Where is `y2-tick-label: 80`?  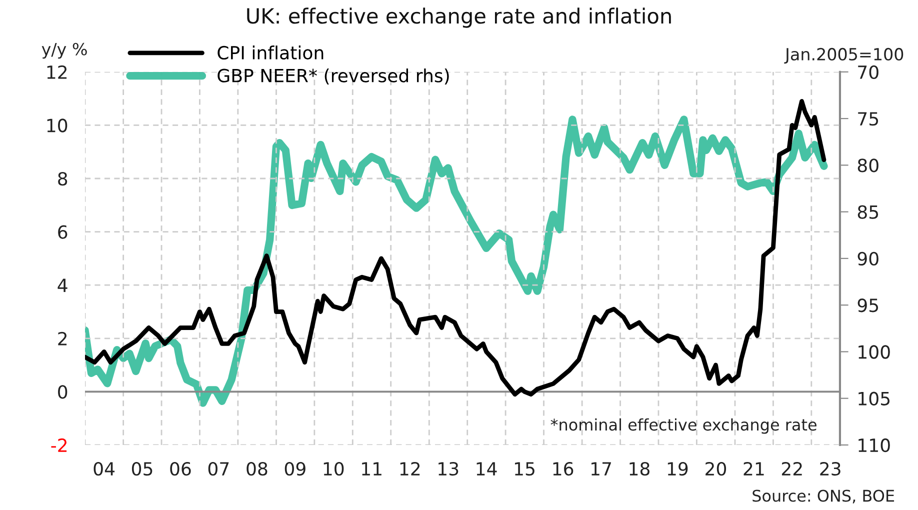
y2-tick-label: 80 is located at coordinates (868, 165).